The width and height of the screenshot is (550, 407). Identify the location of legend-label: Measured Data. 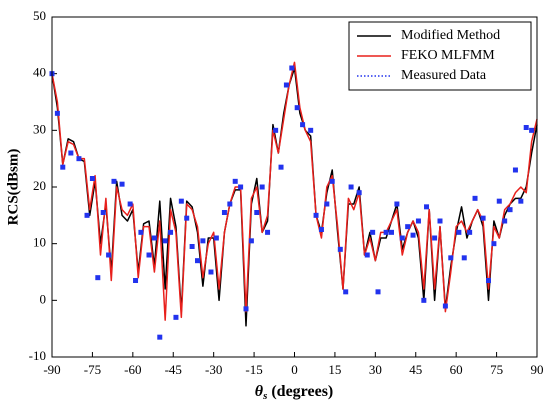
(444, 75).